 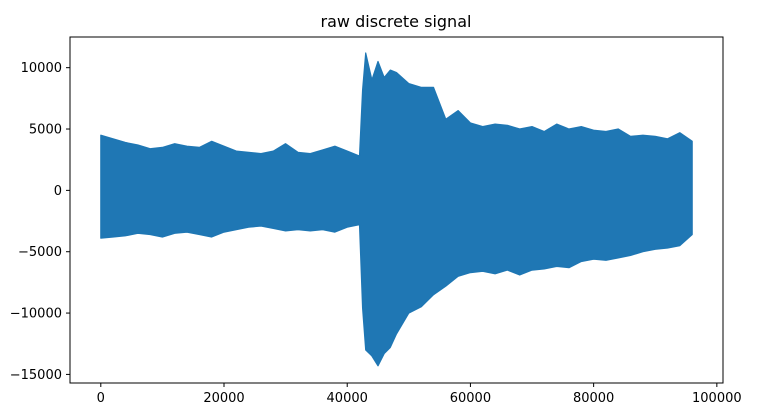 What do you see at coordinates (36, 314) in the screenshot?
I see `y-tick-label: −10000` at bounding box center [36, 314].